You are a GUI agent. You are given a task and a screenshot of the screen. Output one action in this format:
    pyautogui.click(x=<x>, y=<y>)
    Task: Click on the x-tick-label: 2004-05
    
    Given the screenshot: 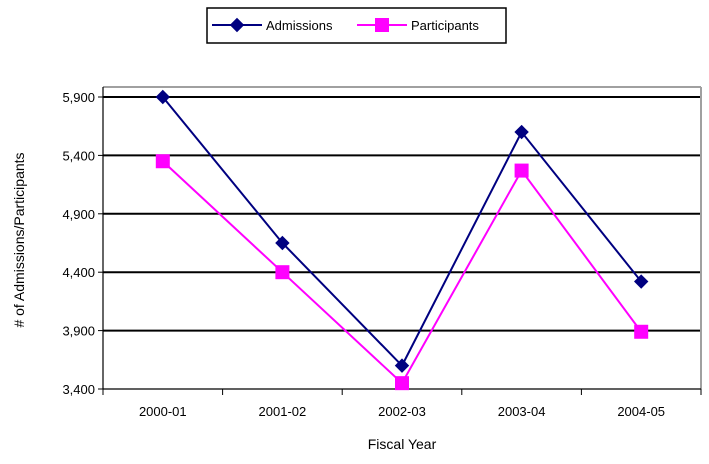 What is the action you would take?
    pyautogui.click(x=641, y=411)
    